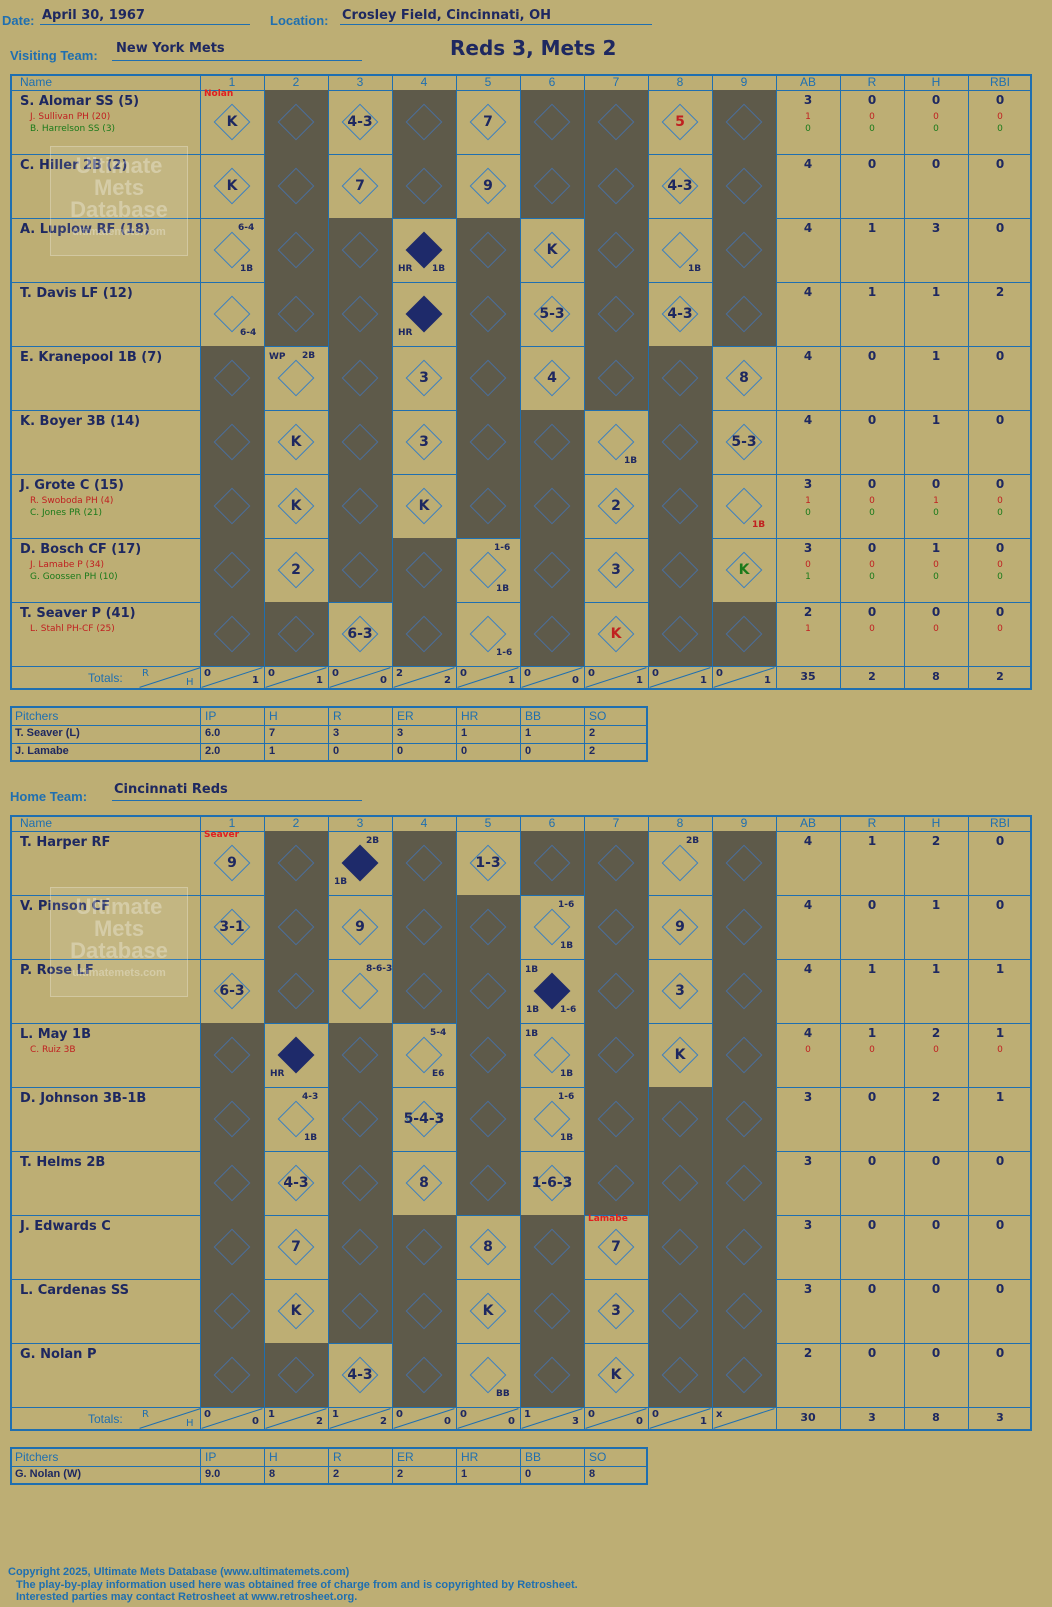  I want to click on play-note: HR, so click(405, 269).